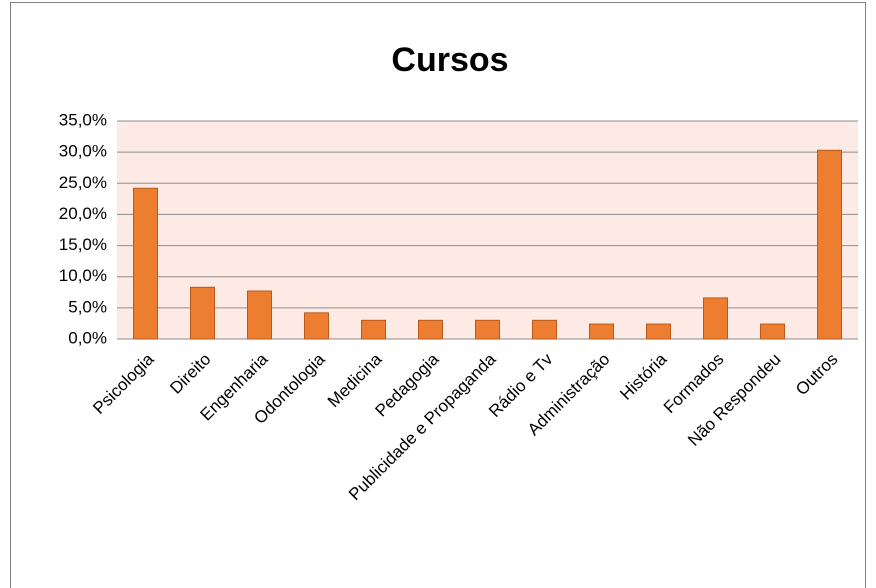  I want to click on y-tick-label: 30,0%, so click(83, 151).